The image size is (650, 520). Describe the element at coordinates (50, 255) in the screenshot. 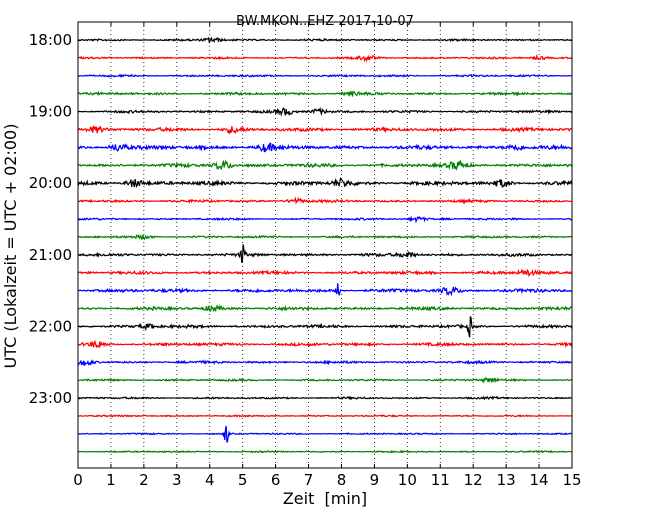

I see `y-tick-label: 21:00` at that location.